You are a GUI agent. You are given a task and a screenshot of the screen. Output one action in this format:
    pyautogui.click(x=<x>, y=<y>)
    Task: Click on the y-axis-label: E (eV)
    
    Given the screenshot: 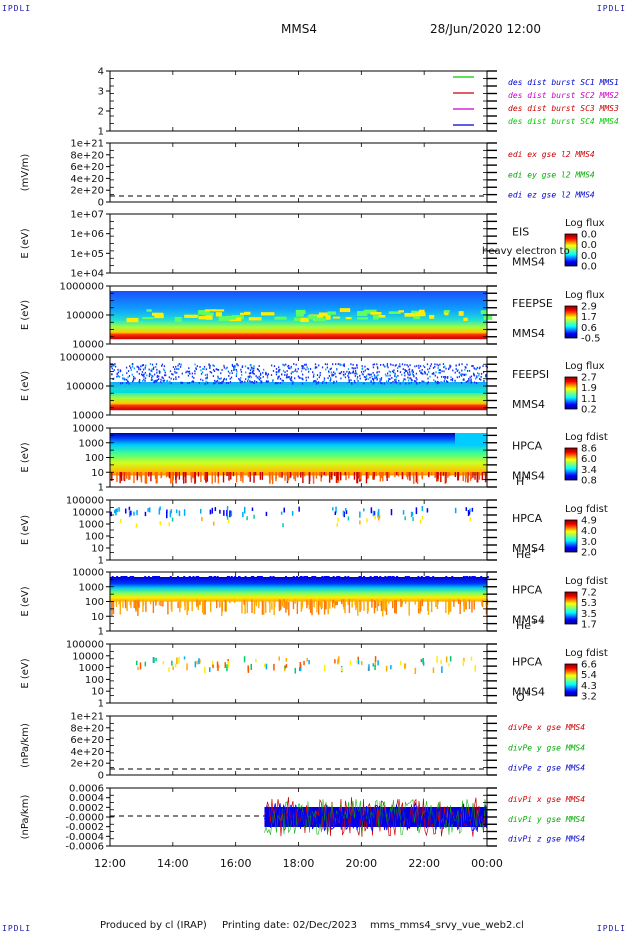 What is the action you would take?
    pyautogui.click(x=25, y=530)
    